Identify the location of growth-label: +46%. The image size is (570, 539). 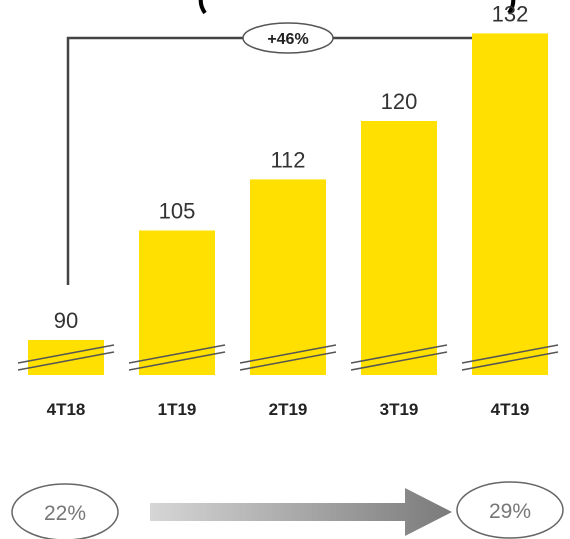
(287, 39).